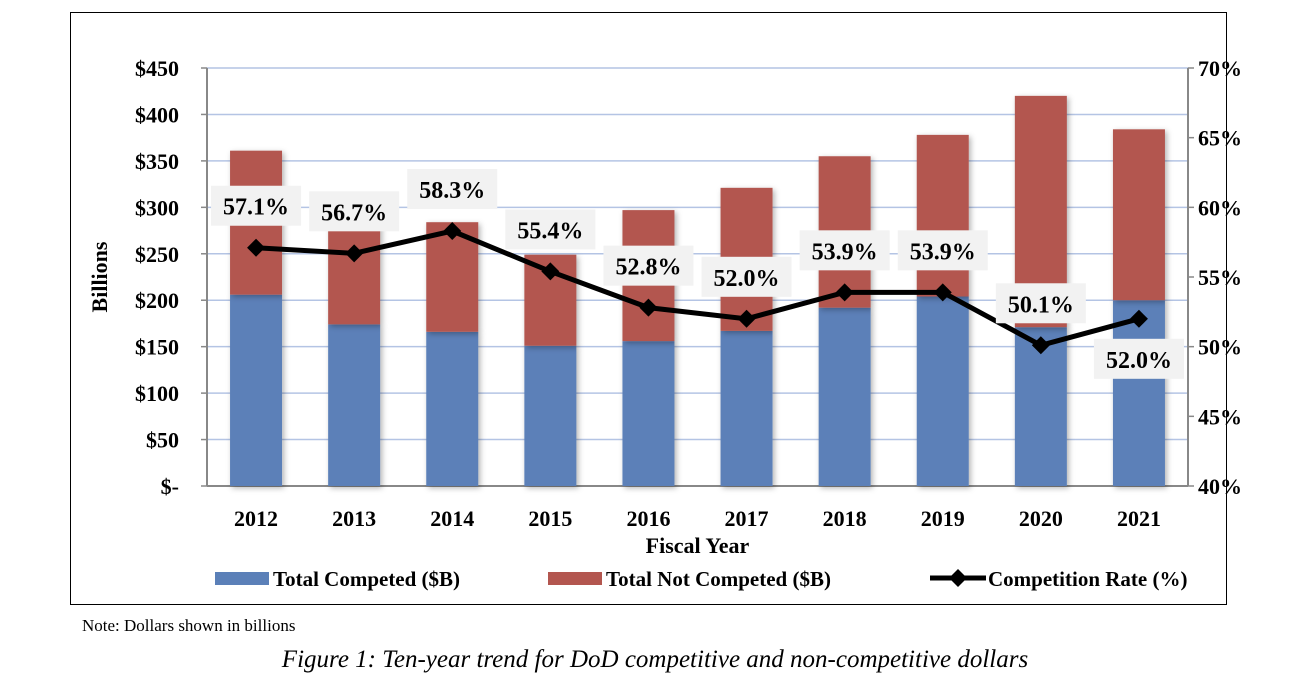 The image size is (1310, 692). I want to click on y-tick-label: $300, so click(157, 207).